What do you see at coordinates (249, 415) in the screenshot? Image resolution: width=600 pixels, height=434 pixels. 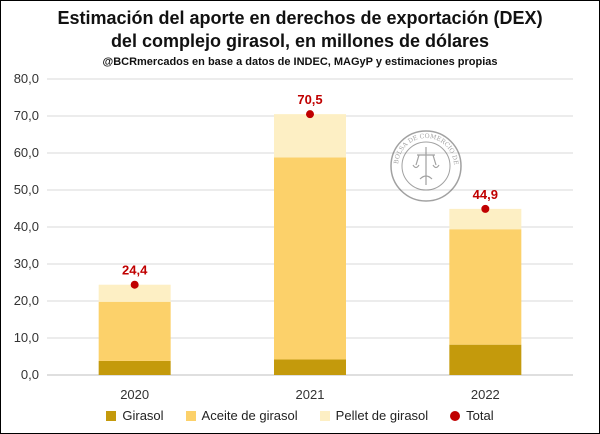 I see `legend-label: Aceite de girasol` at bounding box center [249, 415].